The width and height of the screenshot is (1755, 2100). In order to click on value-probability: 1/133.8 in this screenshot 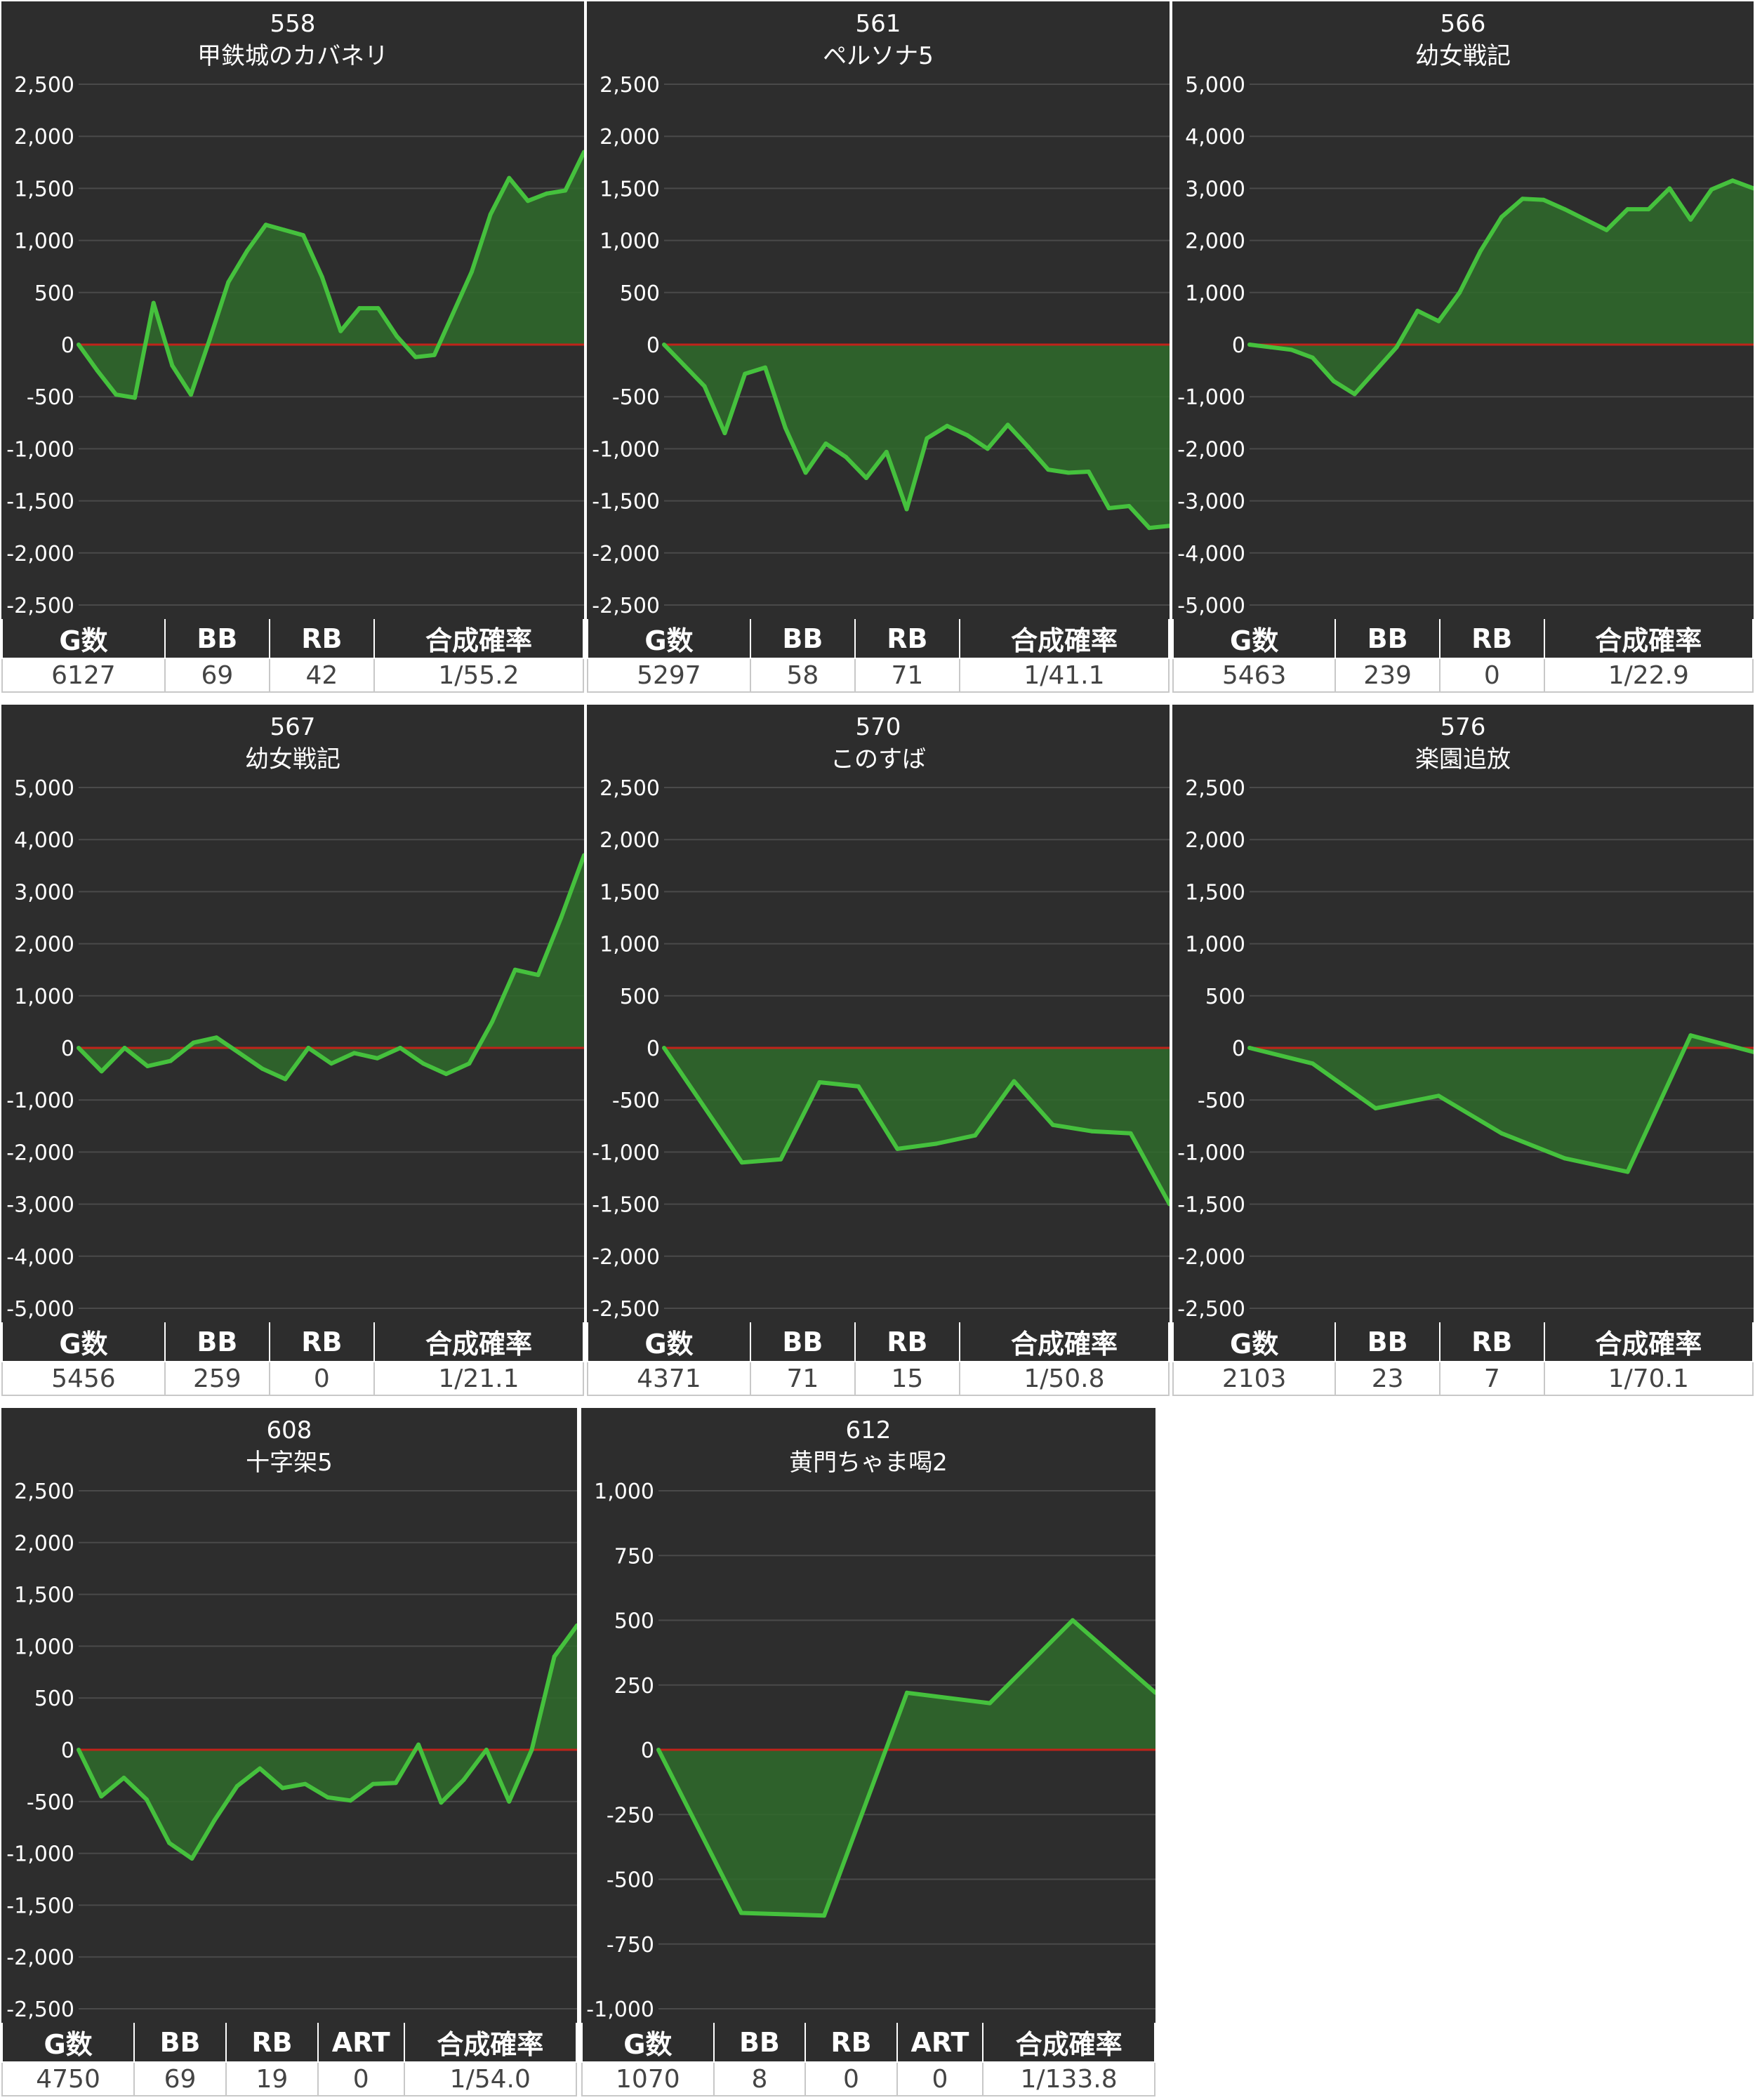, I will do `click(1068, 2078)`.